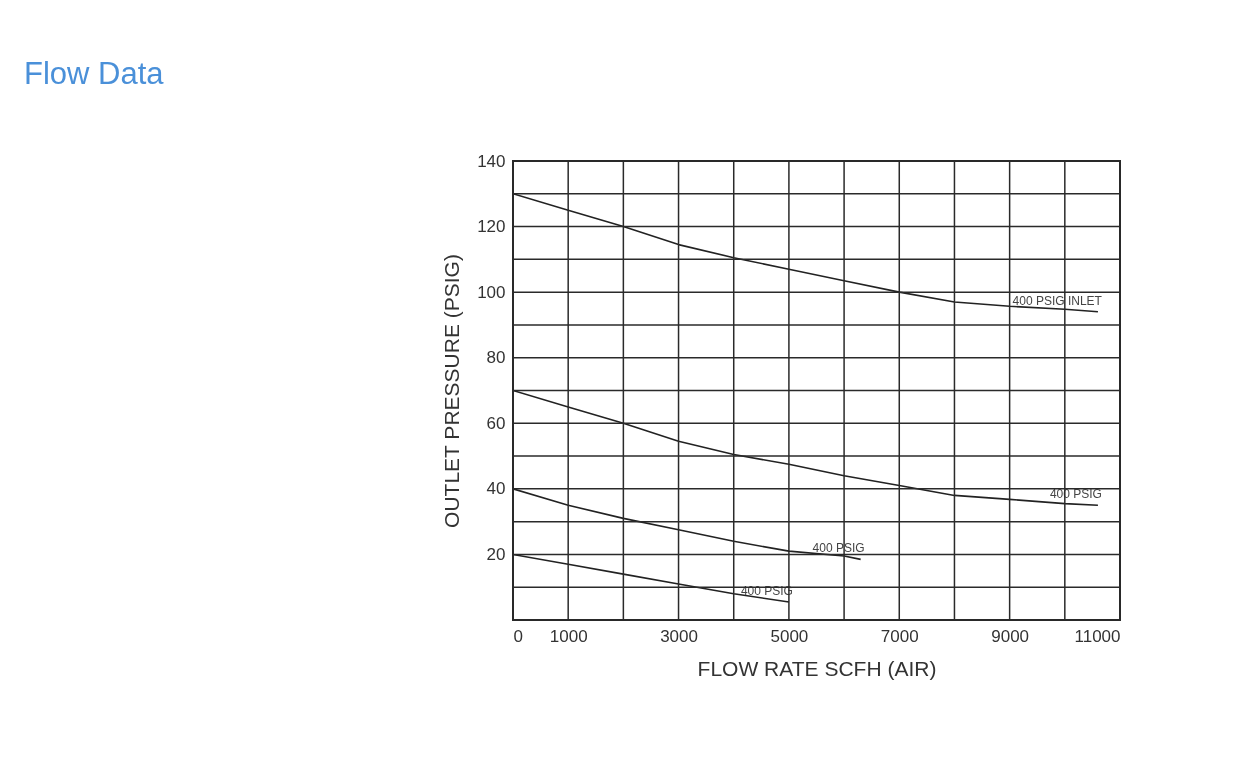 The height and width of the screenshot is (780, 1256). What do you see at coordinates (518, 636) in the screenshot?
I see `x-tick-label: 0` at bounding box center [518, 636].